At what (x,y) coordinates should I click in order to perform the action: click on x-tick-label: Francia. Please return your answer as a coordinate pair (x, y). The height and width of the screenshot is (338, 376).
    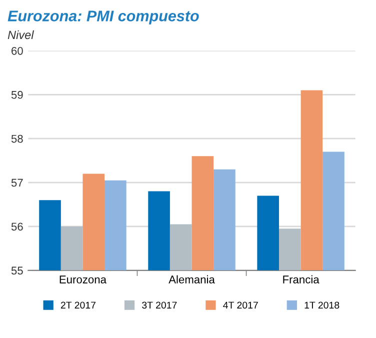
    Looking at the image, I should click on (301, 279).